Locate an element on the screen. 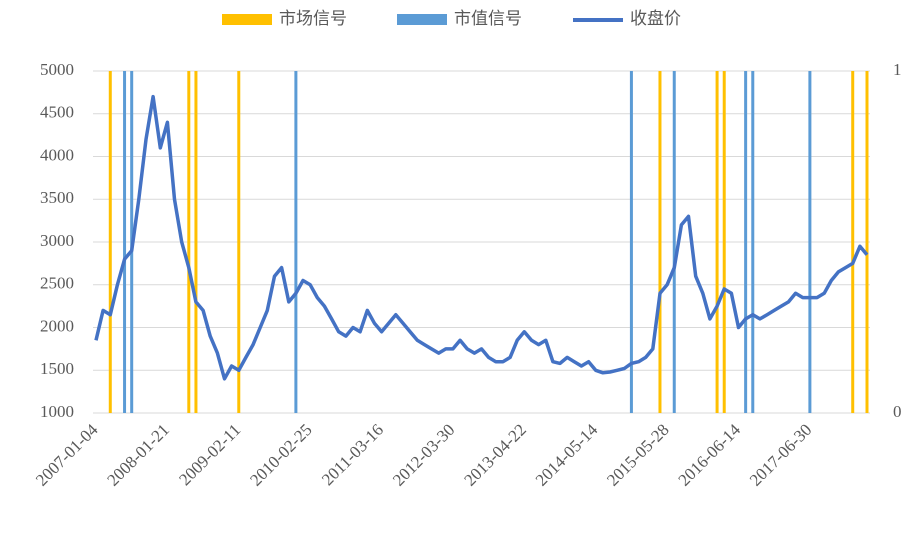 The height and width of the screenshot is (536, 912). x-tick-label: 2013-04-22 is located at coordinates (495, 455).